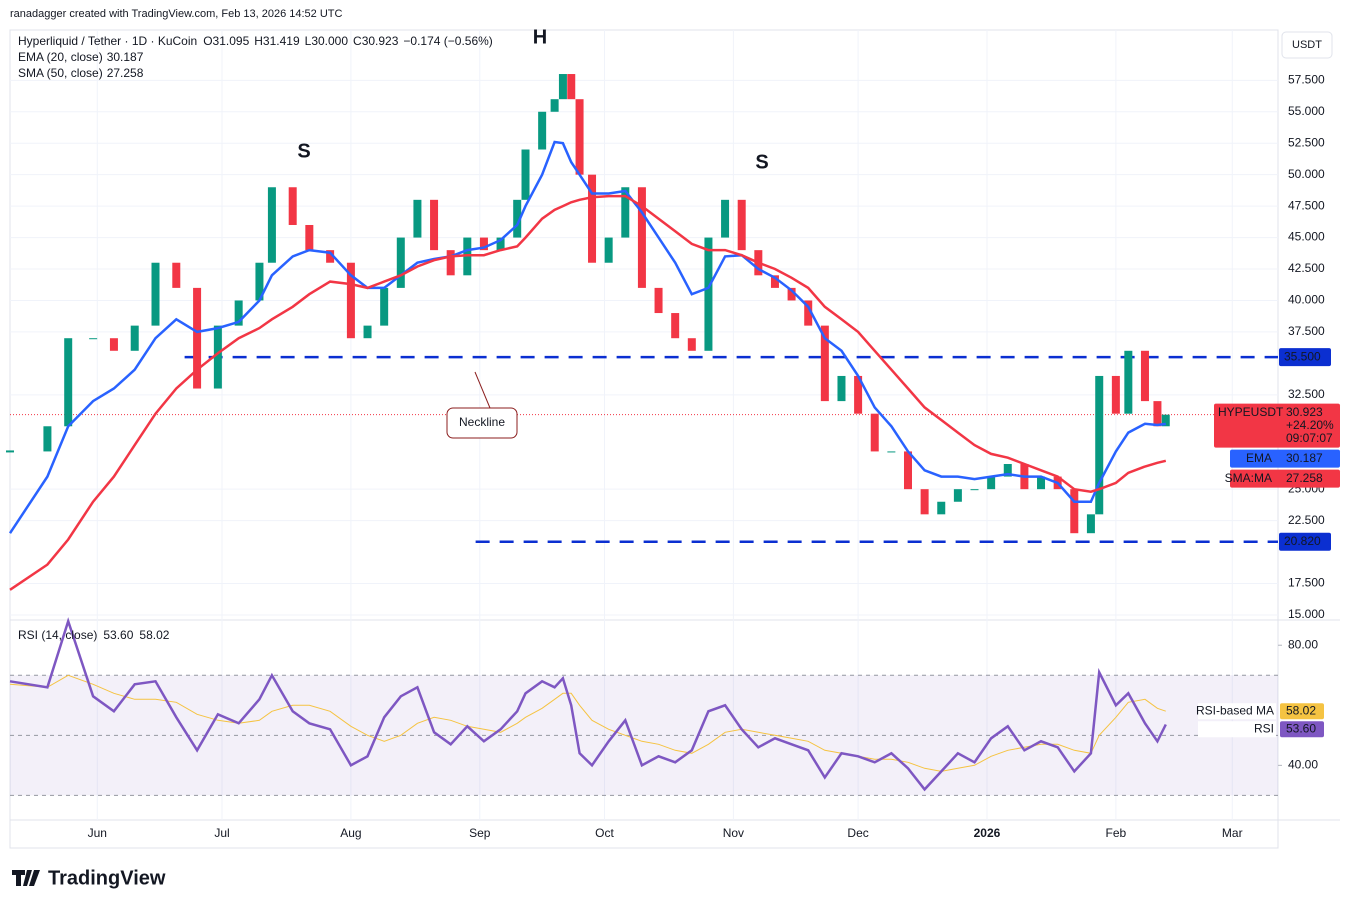 This screenshot has height=908, width=1354. I want to click on last-price-tag, so click(1277, 425).